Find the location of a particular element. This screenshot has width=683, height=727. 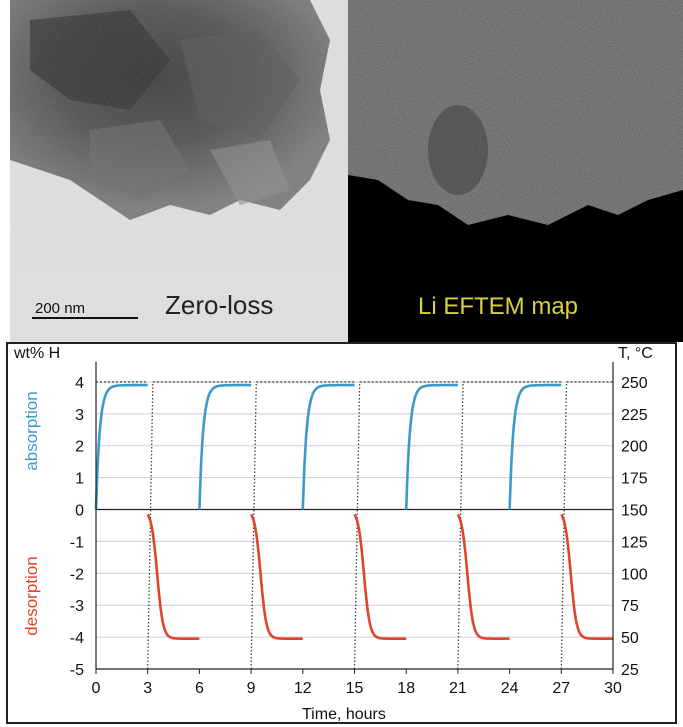

y-tick-label-right: 100 is located at coordinates (634, 574).